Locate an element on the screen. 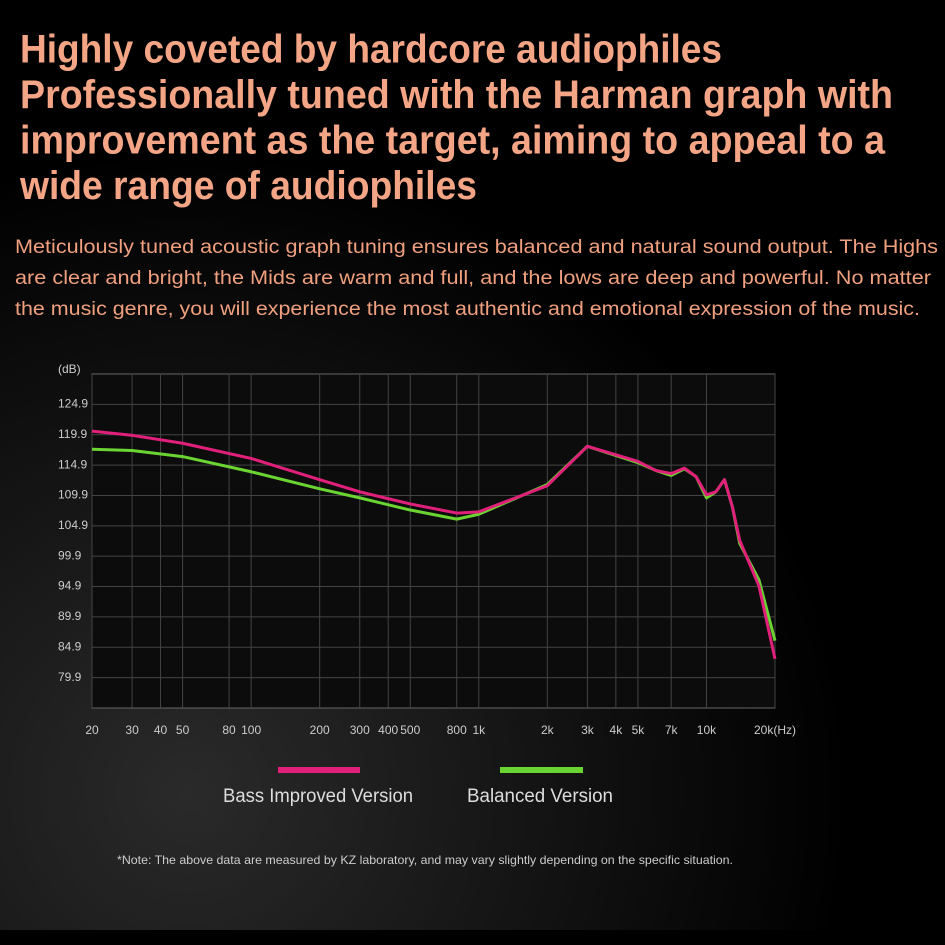 This screenshot has height=945, width=945. y-tick-label: 89.9 is located at coordinates (70, 616).